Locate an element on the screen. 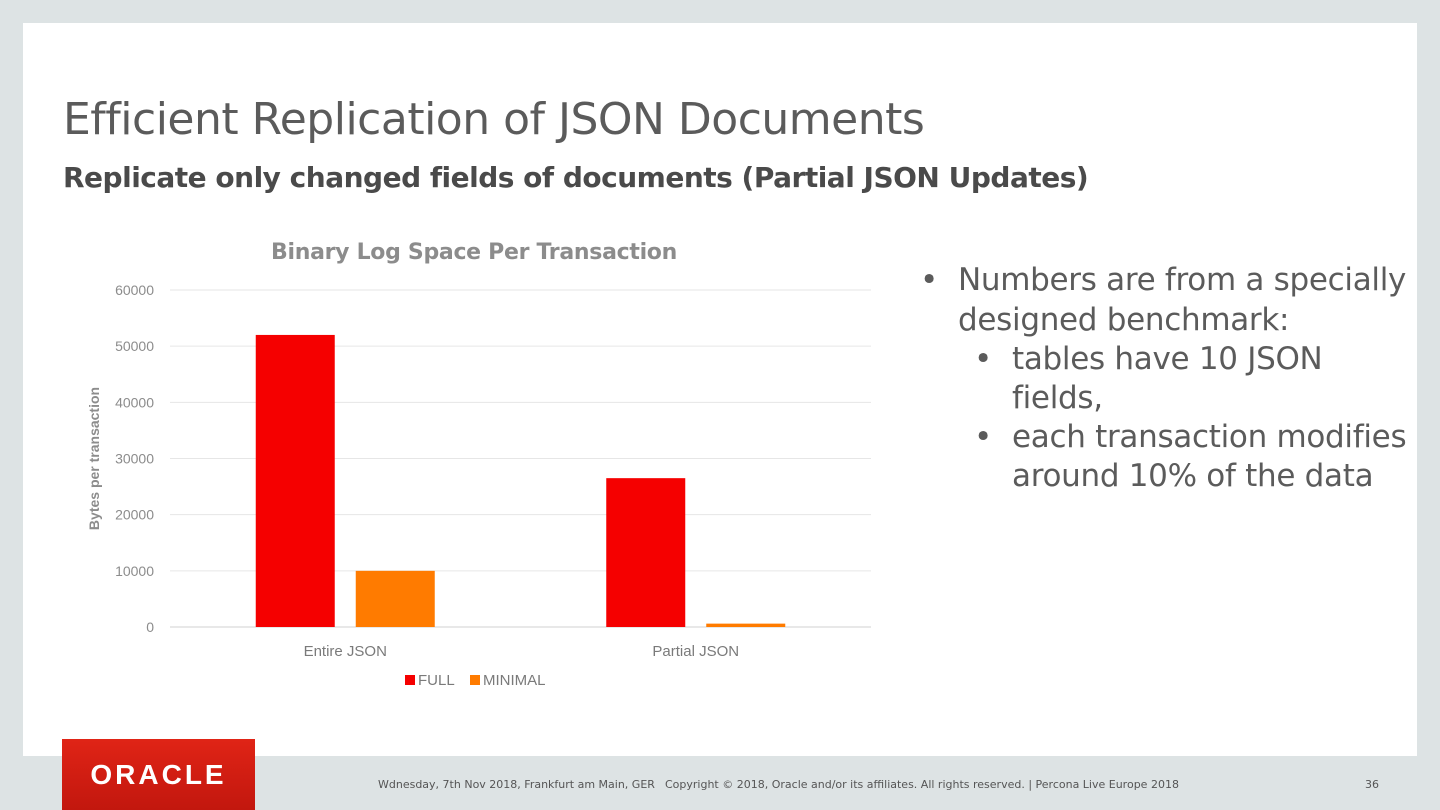 The width and height of the screenshot is (1440, 810). legend-swatch-minimal is located at coordinates (475, 680).